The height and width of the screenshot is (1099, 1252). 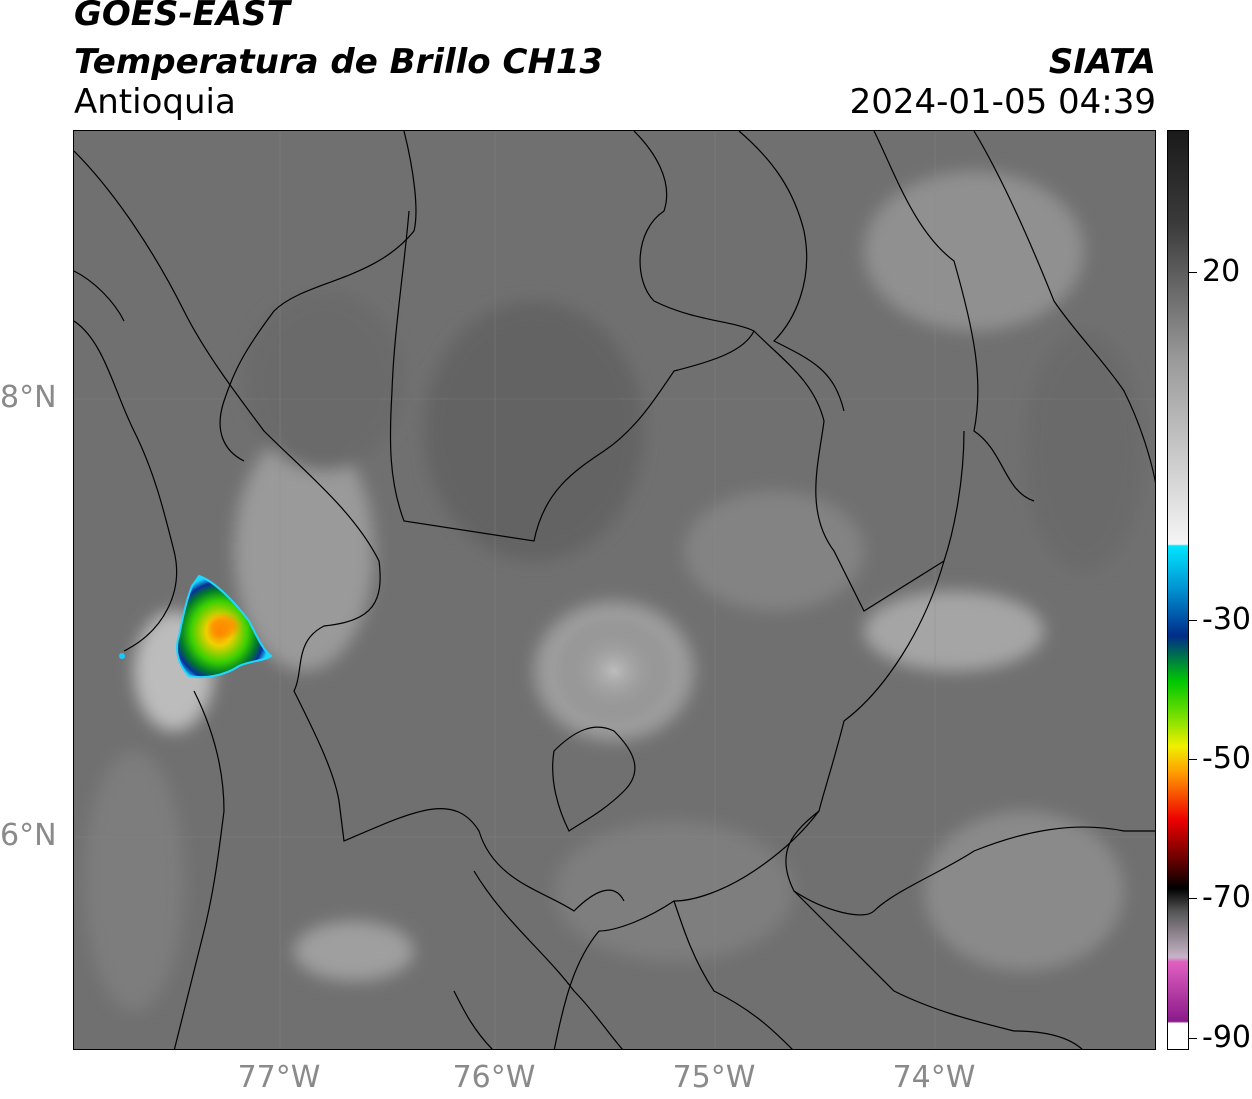 What do you see at coordinates (196, 626) in the screenshot?
I see `convective-storm-cell` at bounding box center [196, 626].